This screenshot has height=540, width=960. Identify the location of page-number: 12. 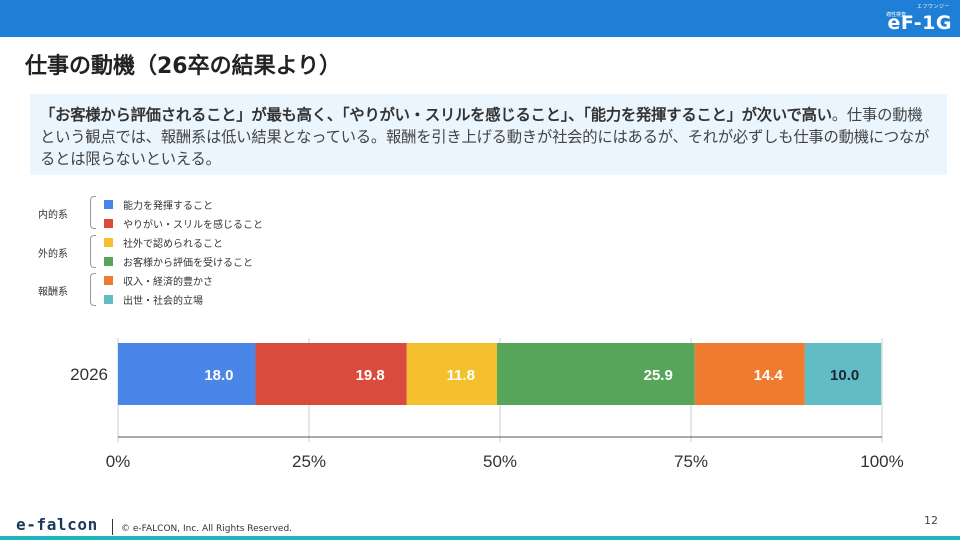
(931, 520).